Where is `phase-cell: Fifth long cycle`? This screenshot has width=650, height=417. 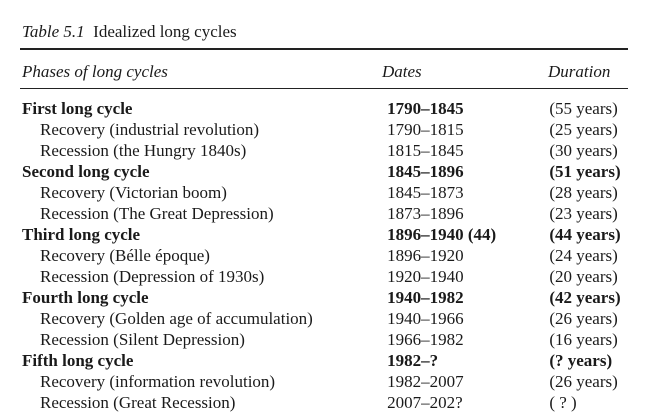 phase-cell: Fifth long cycle is located at coordinates (78, 360).